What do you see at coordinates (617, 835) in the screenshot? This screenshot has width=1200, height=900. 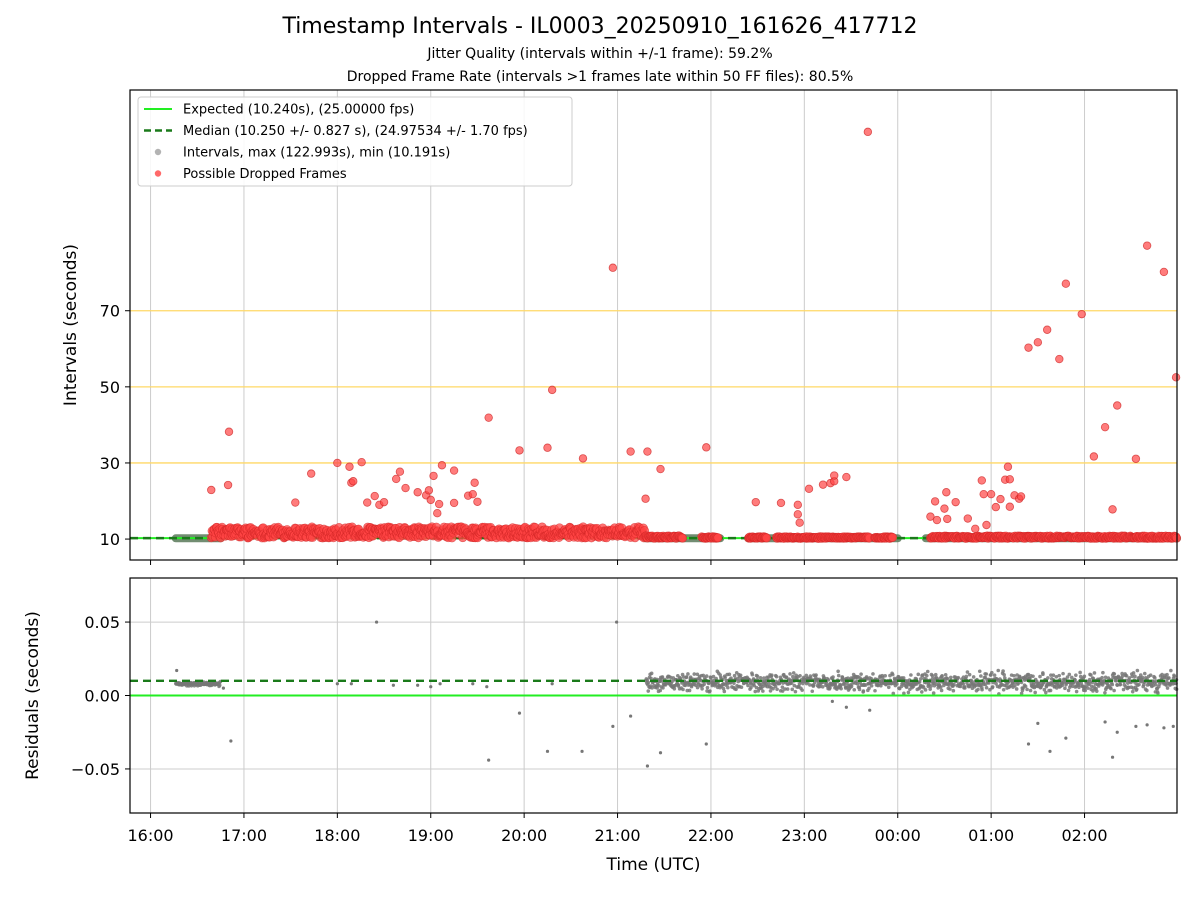 I see `x-tick-label: 21:00` at bounding box center [617, 835].